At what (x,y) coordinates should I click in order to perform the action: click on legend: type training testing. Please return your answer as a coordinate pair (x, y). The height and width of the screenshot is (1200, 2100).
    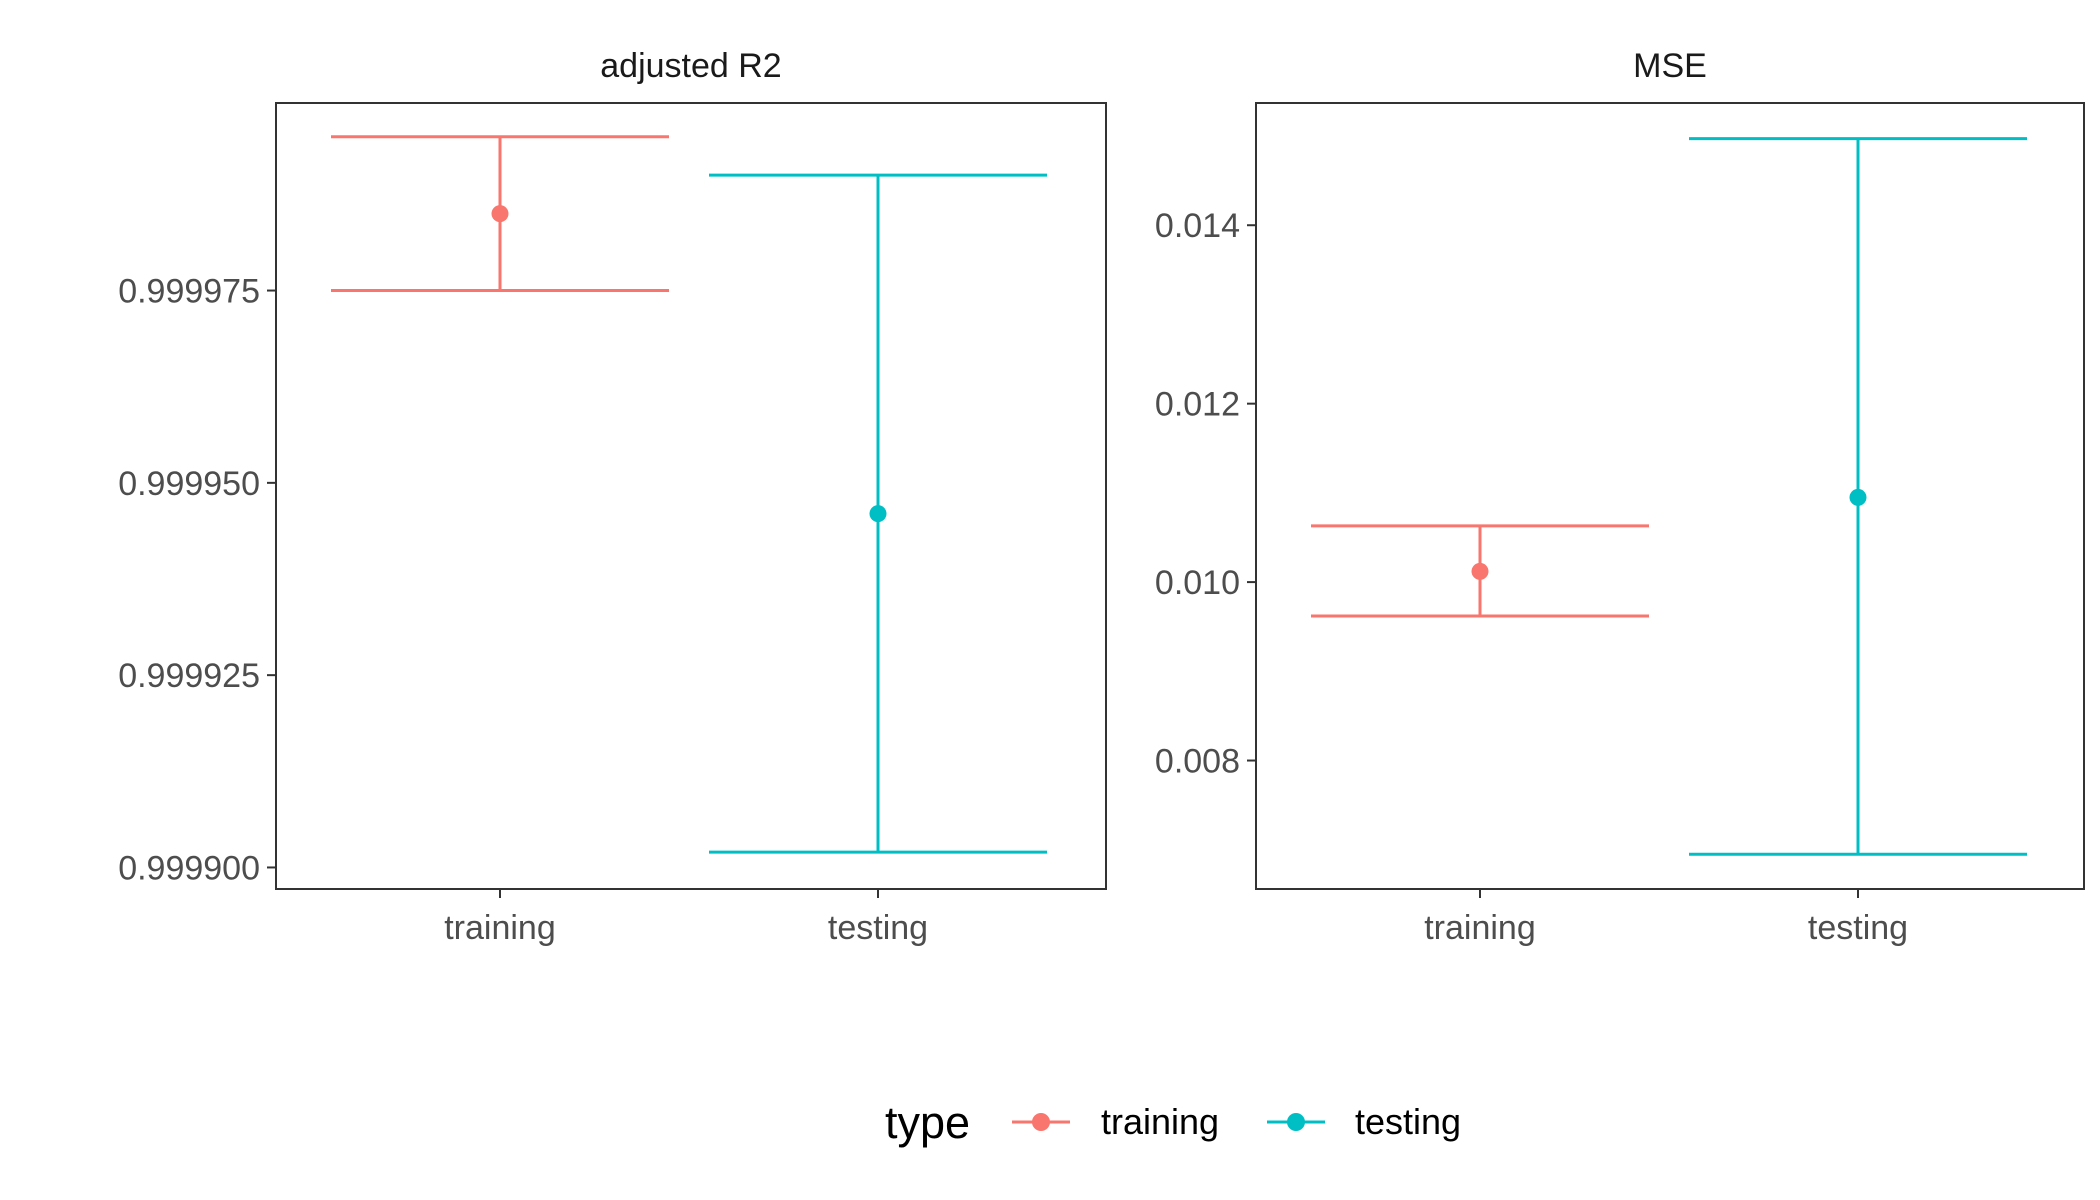
    Looking at the image, I should click on (1173, 1122).